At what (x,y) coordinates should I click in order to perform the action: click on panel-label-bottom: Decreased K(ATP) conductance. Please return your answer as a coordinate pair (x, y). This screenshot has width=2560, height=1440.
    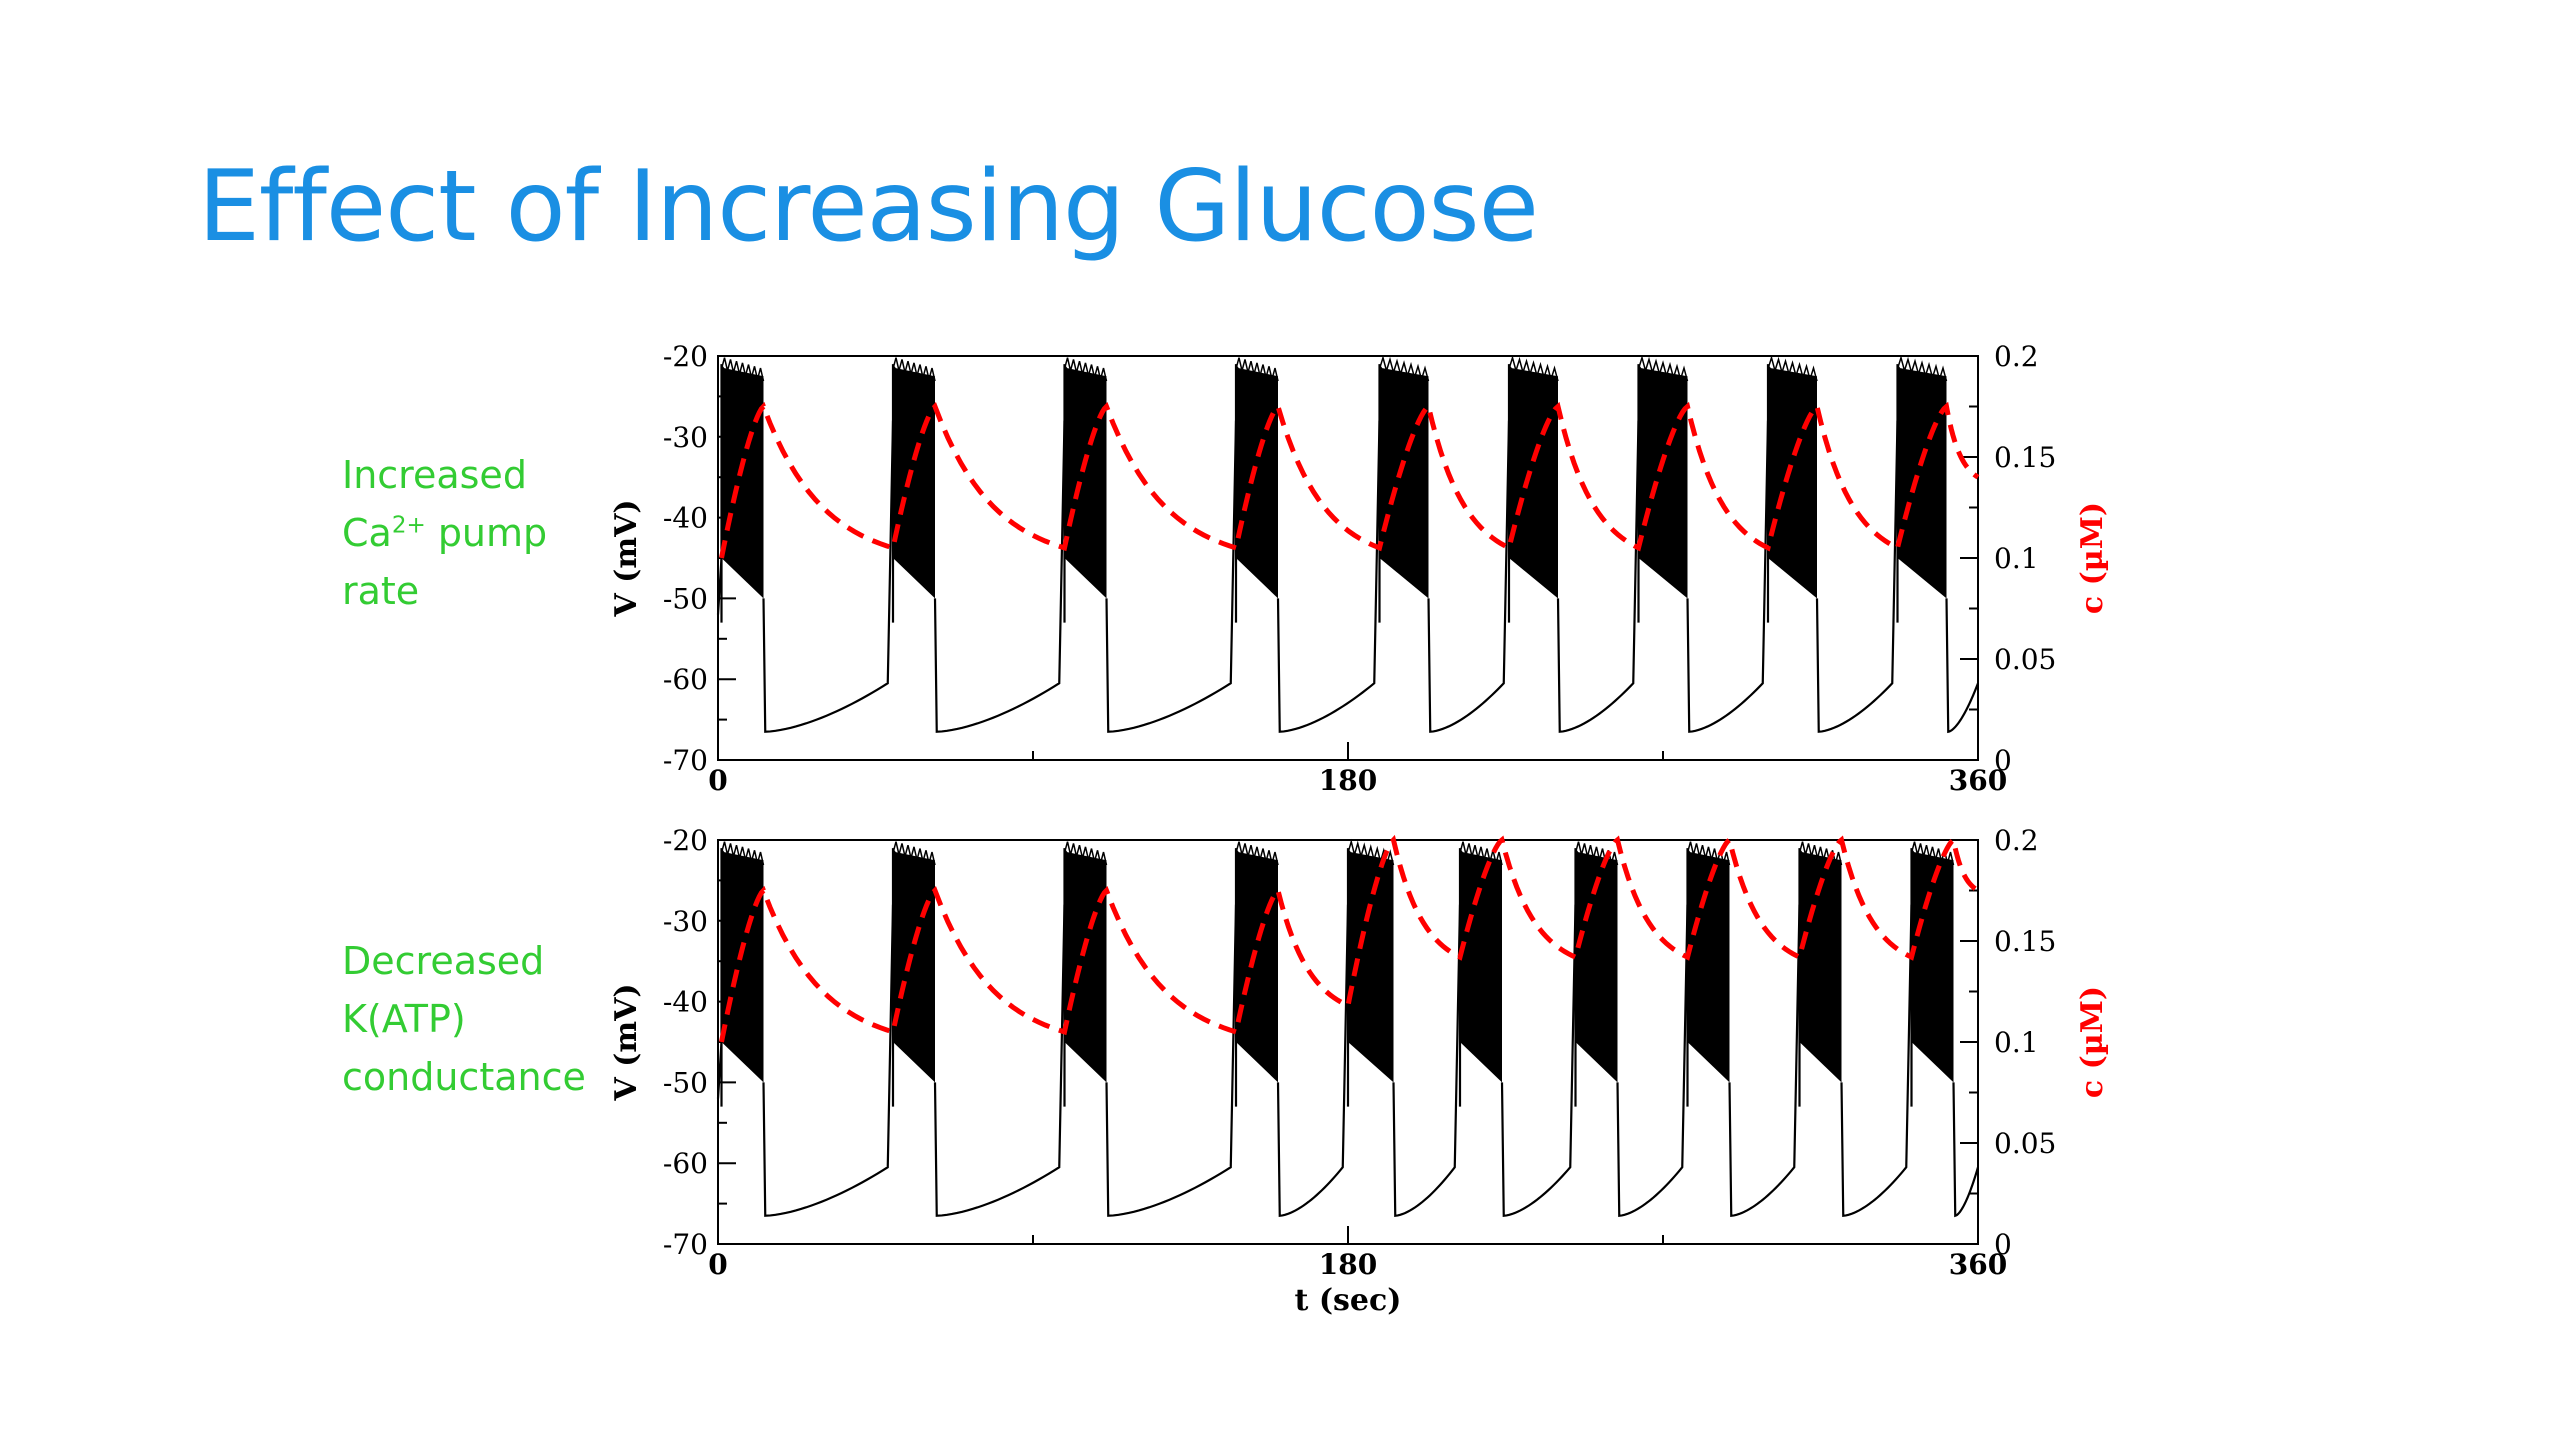
    Looking at the image, I should click on (464, 1019).